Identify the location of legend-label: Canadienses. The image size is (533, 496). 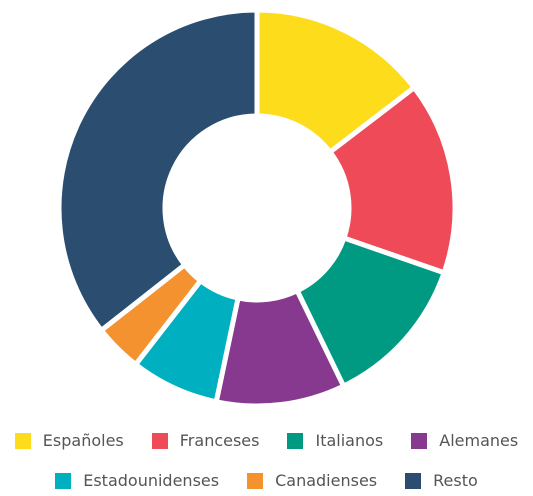
(326, 480).